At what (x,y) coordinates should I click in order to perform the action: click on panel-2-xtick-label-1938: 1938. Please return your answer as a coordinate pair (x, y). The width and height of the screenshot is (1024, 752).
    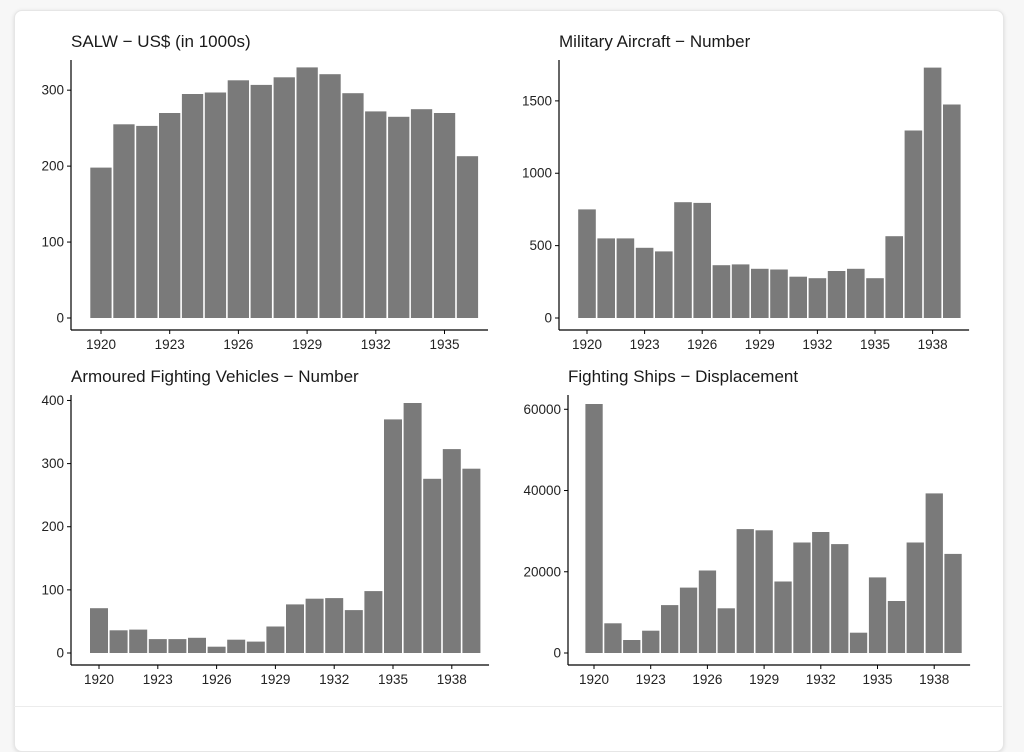
    Looking at the image, I should click on (933, 344).